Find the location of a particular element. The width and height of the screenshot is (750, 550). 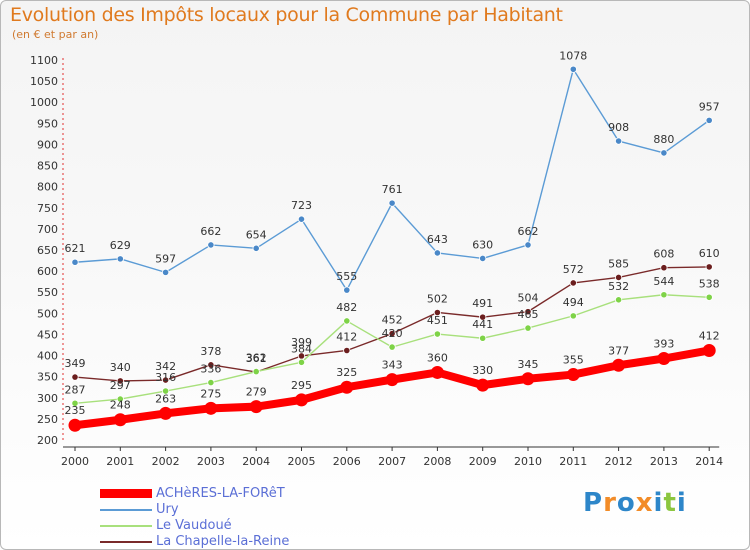

x-tick-label: 2000 is located at coordinates (75, 461).